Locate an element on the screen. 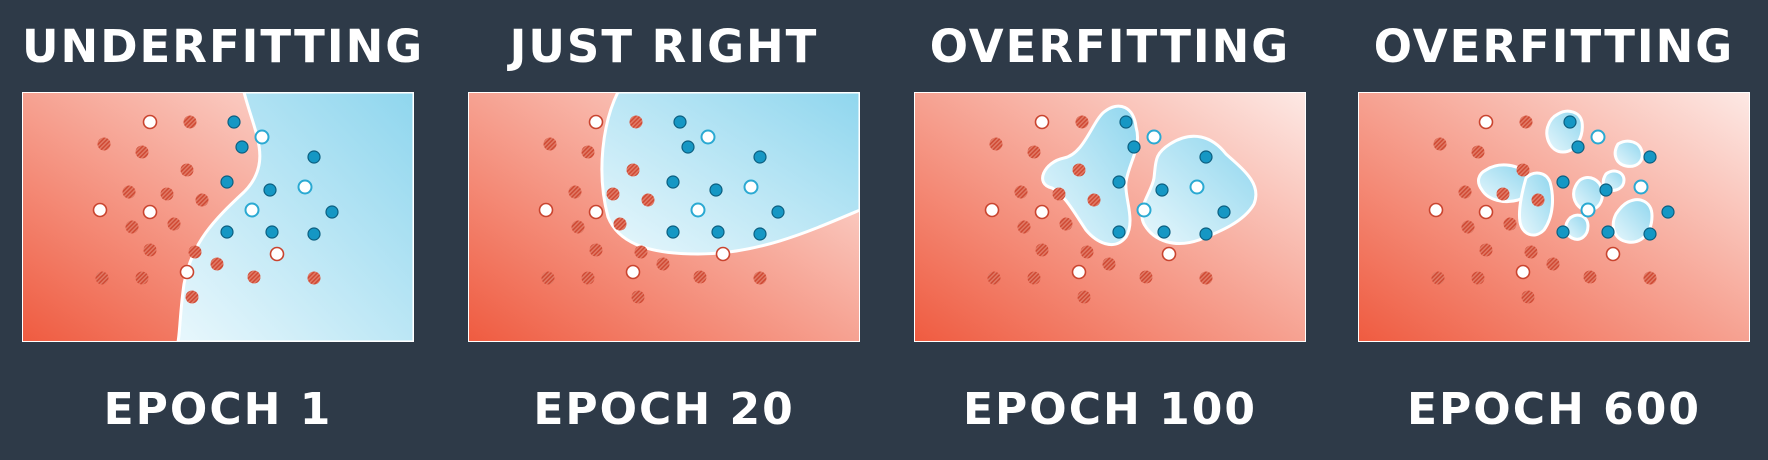  panel-1-epoch: EPOCH 1 is located at coordinates (218, 409).